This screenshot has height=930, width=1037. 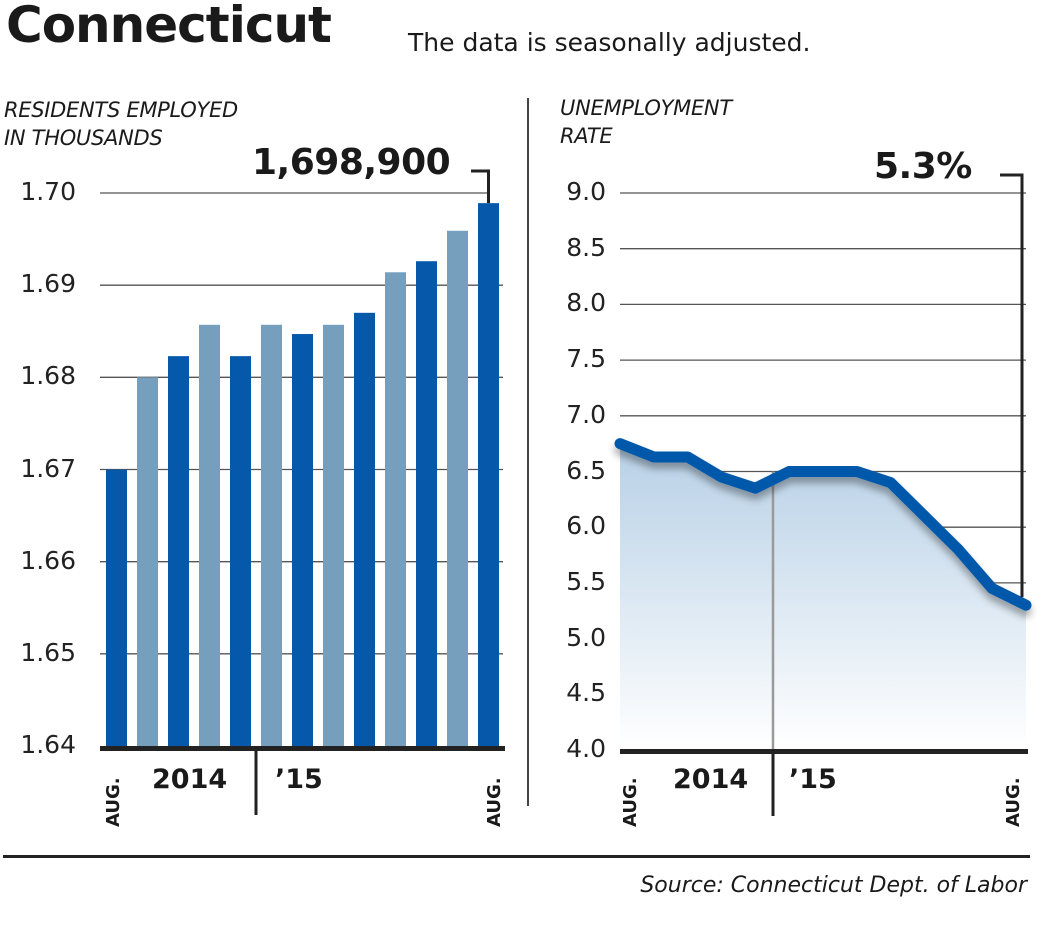 What do you see at coordinates (48, 560) in the screenshot?
I see `left-y-tick-label: 1.66` at bounding box center [48, 560].